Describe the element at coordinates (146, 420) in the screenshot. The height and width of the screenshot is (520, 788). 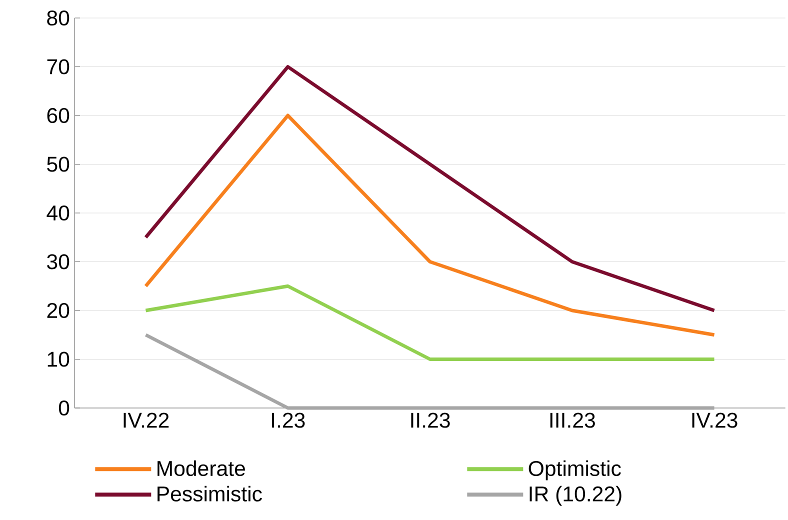
I see `x-tick-label: IV.22` at that location.